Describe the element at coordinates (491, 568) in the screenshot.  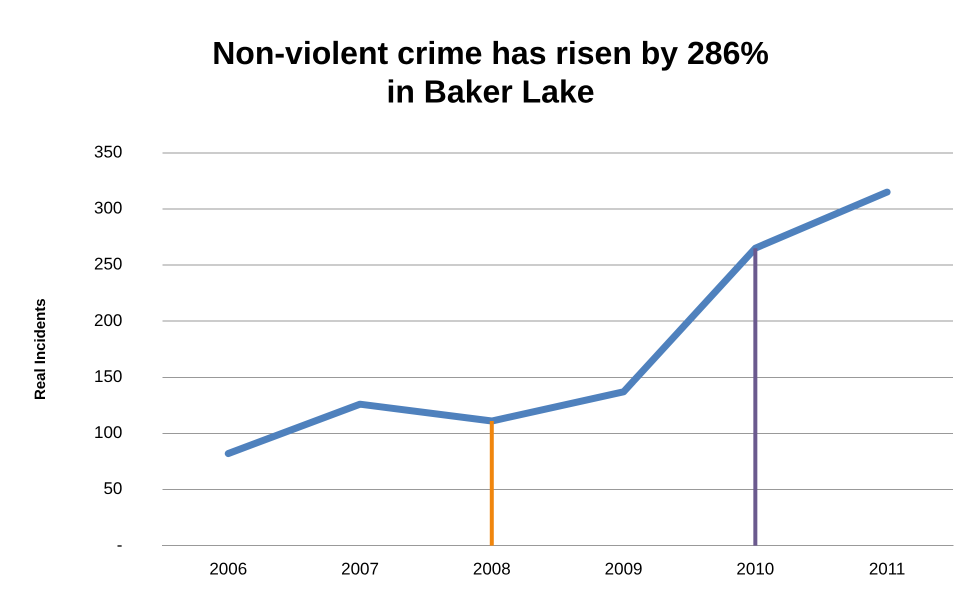
I see `x-tick-label: 2008` at that location.